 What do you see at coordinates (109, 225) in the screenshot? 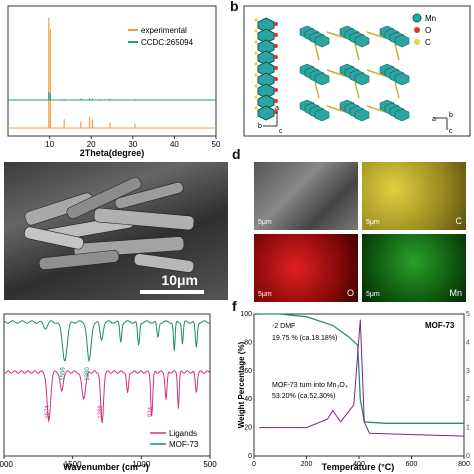
I see `sem-rods` at bounding box center [109, 225].